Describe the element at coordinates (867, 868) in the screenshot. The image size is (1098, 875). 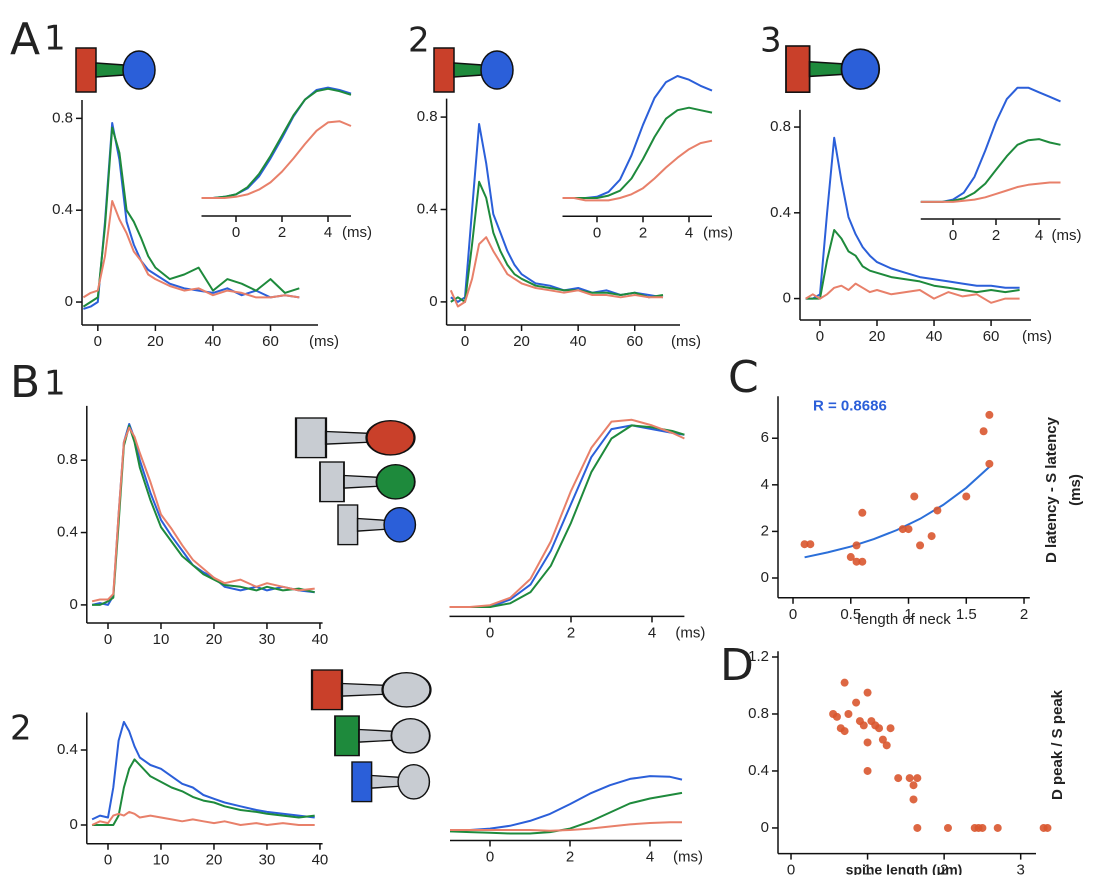
I see `x-tick-label: 1` at that location.